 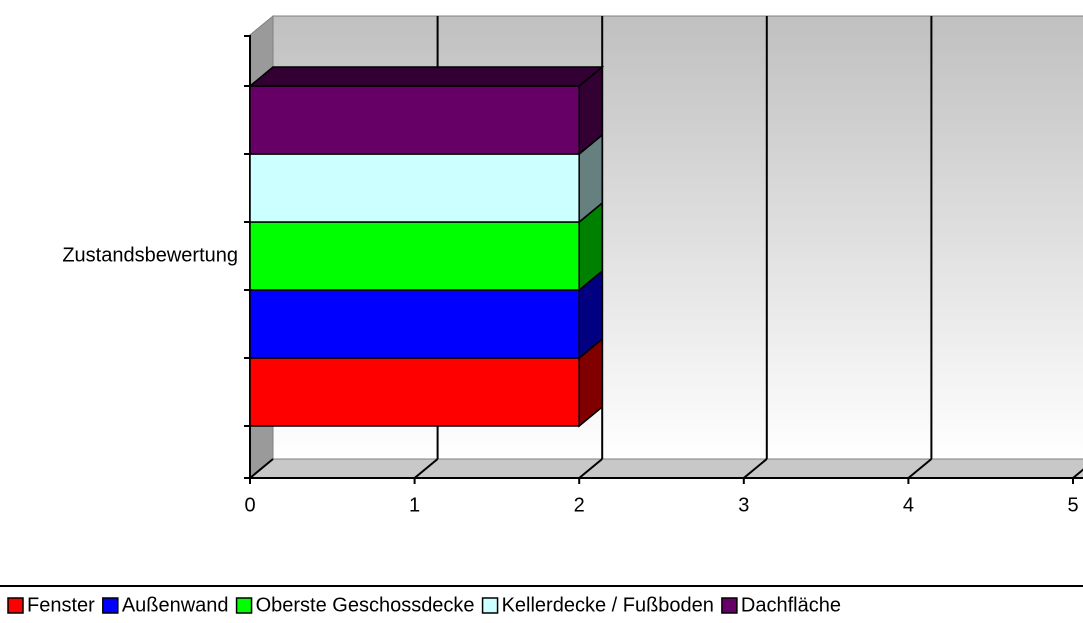 What do you see at coordinates (150, 255) in the screenshot?
I see `y-tick-label: Zustandsbewertung` at bounding box center [150, 255].